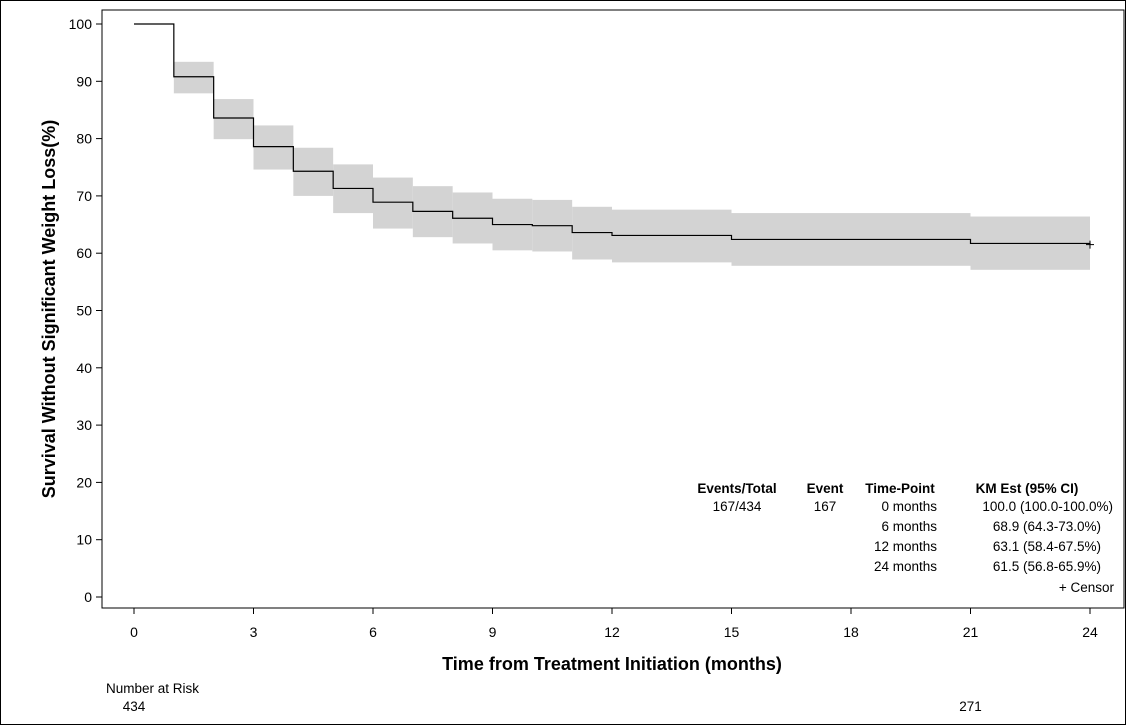 Image resolution: width=1126 pixels, height=725 pixels. Describe the element at coordinates (732, 632) in the screenshot. I see `x-tick-label: 15` at that location.